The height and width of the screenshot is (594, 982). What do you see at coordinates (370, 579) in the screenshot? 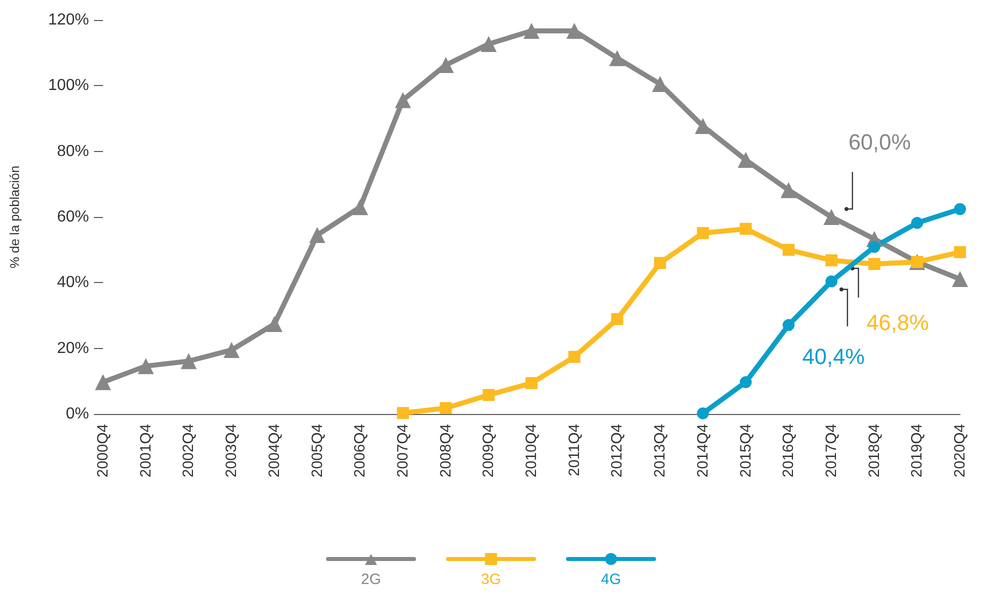
I see `legend-label: 2G` at bounding box center [370, 579].